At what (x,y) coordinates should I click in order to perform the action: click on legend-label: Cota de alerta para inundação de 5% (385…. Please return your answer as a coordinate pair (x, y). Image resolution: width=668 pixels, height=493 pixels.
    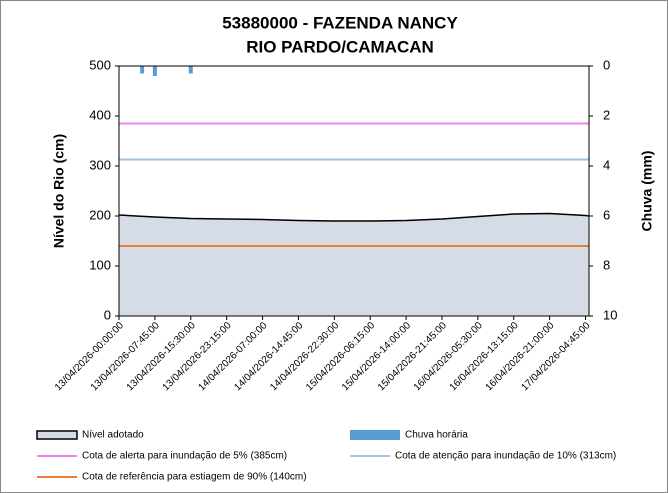
    Looking at the image, I should click on (184, 456).